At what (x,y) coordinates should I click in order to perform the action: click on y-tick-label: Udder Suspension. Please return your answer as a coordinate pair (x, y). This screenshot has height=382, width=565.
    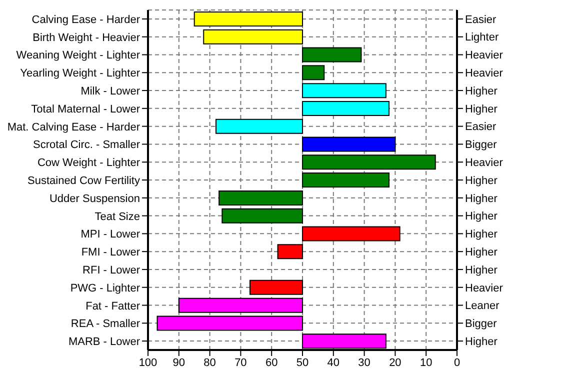
    Looking at the image, I should click on (94, 198).